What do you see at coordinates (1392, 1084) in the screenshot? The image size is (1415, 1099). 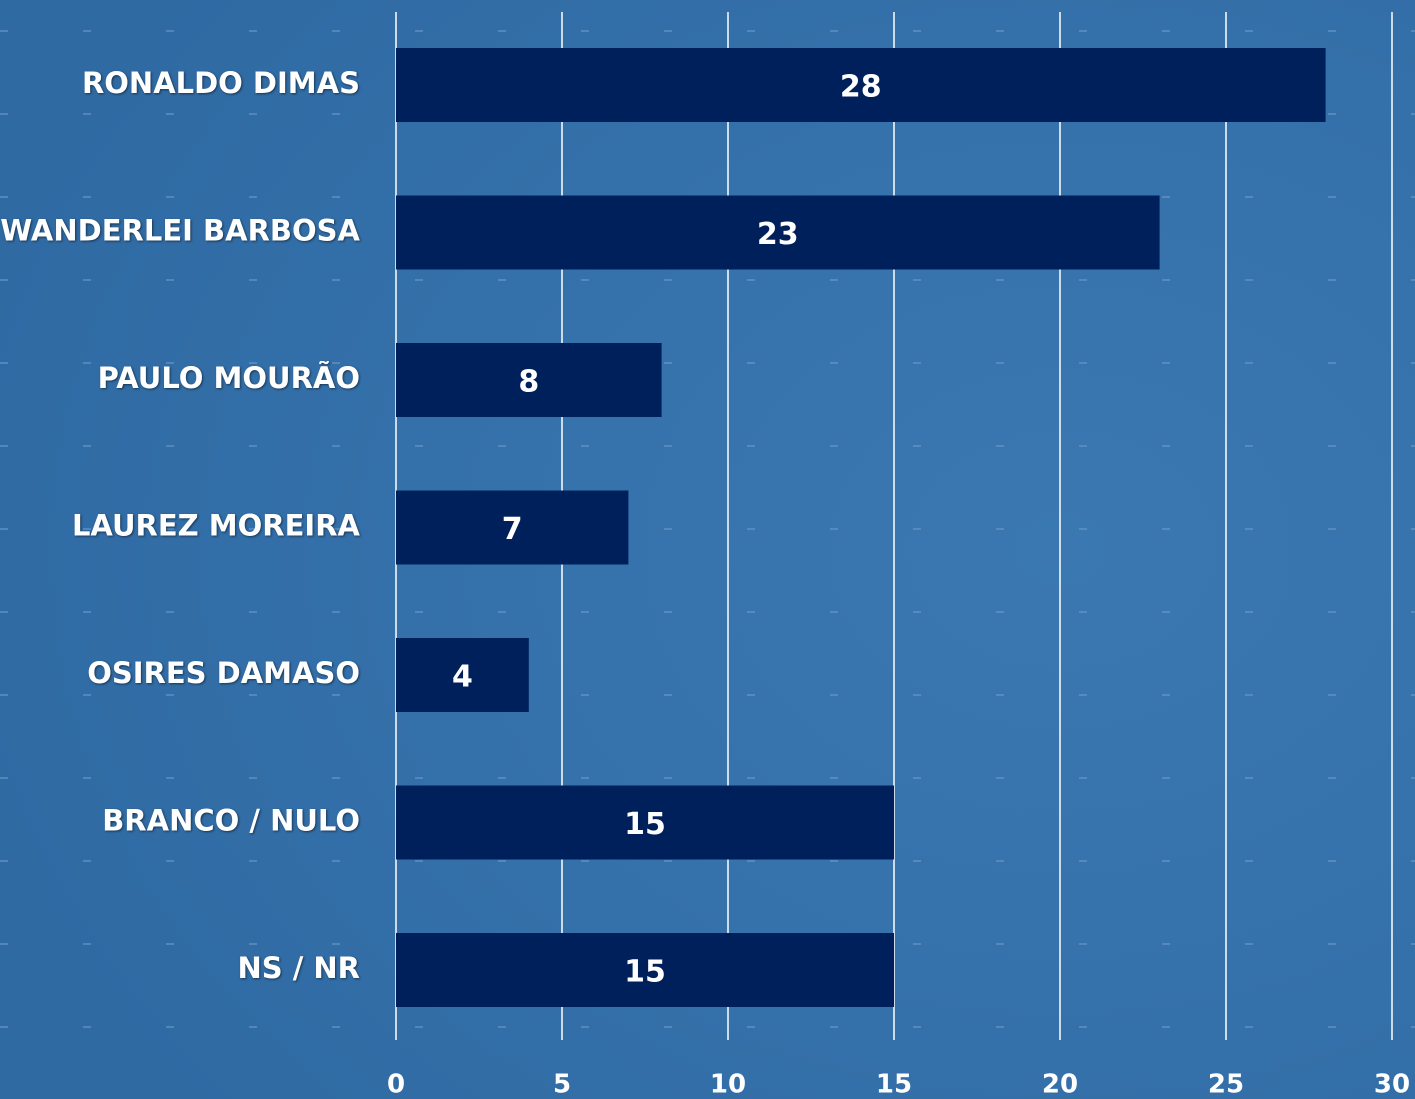 I see `x-tick-label: 30` at bounding box center [1392, 1084].